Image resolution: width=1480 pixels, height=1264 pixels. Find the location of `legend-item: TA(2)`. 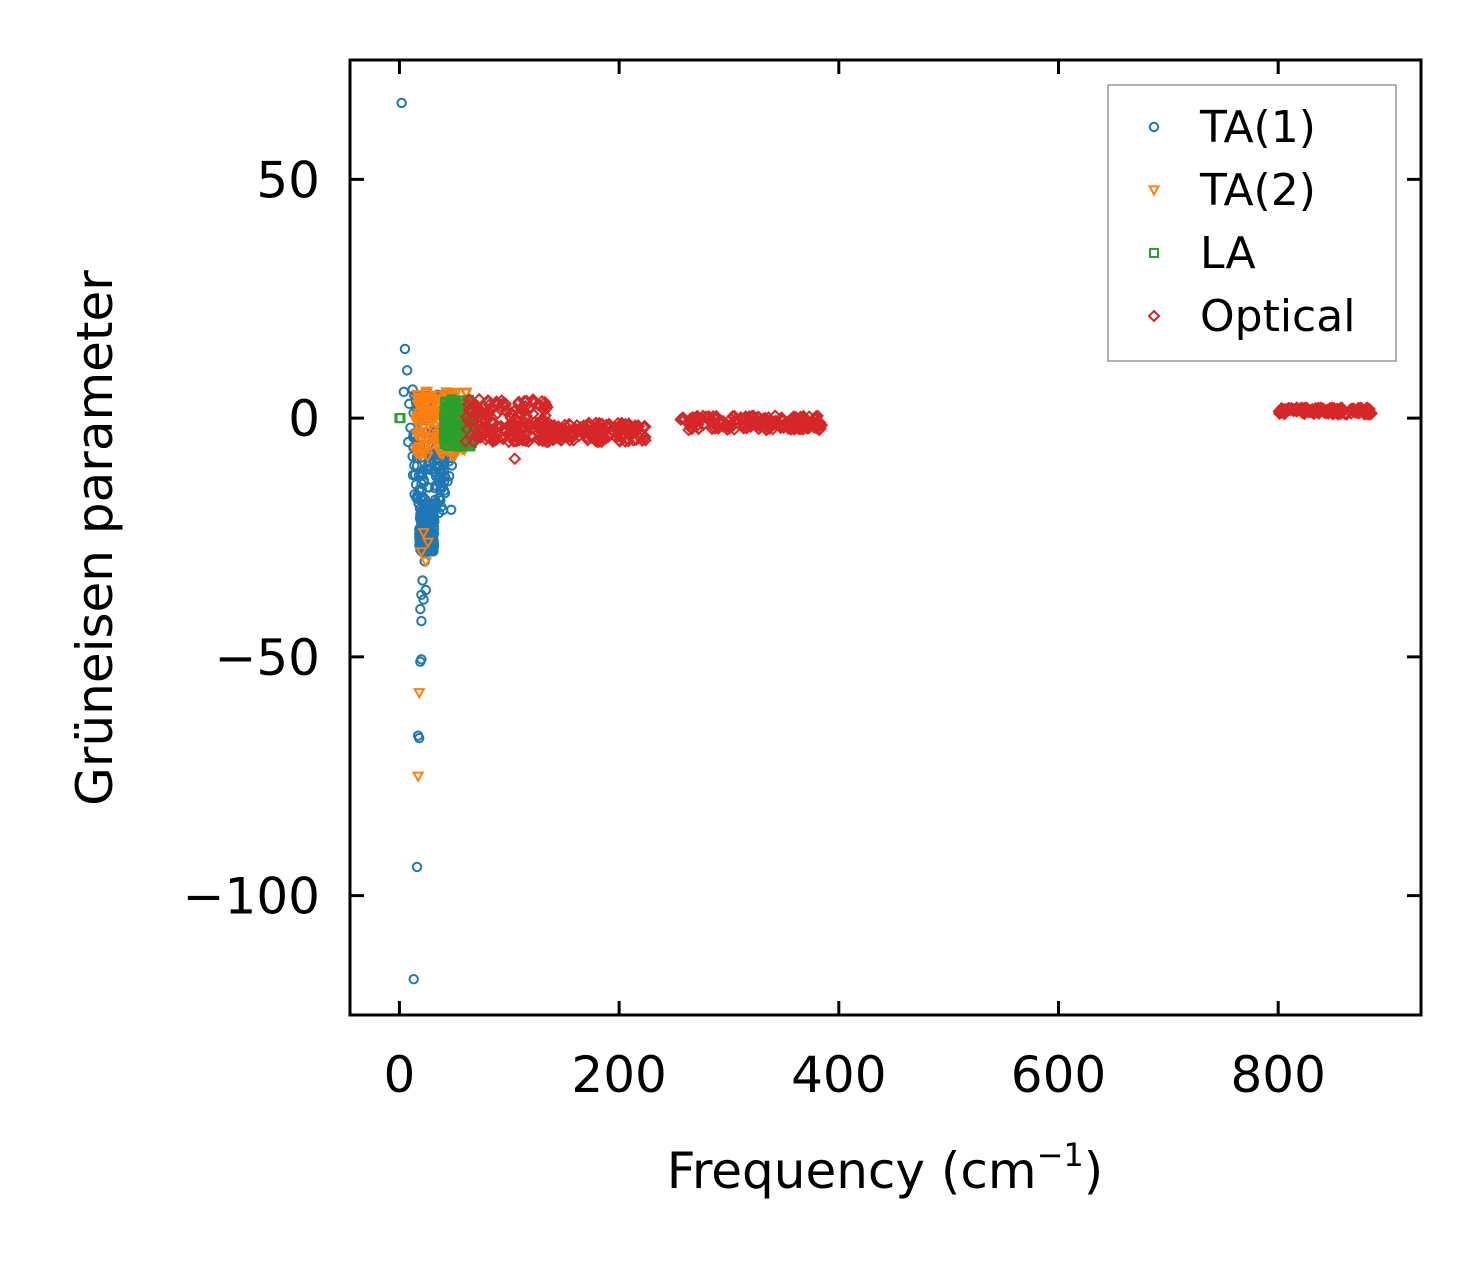

legend-item: TA(2) is located at coordinates (1231, 190).